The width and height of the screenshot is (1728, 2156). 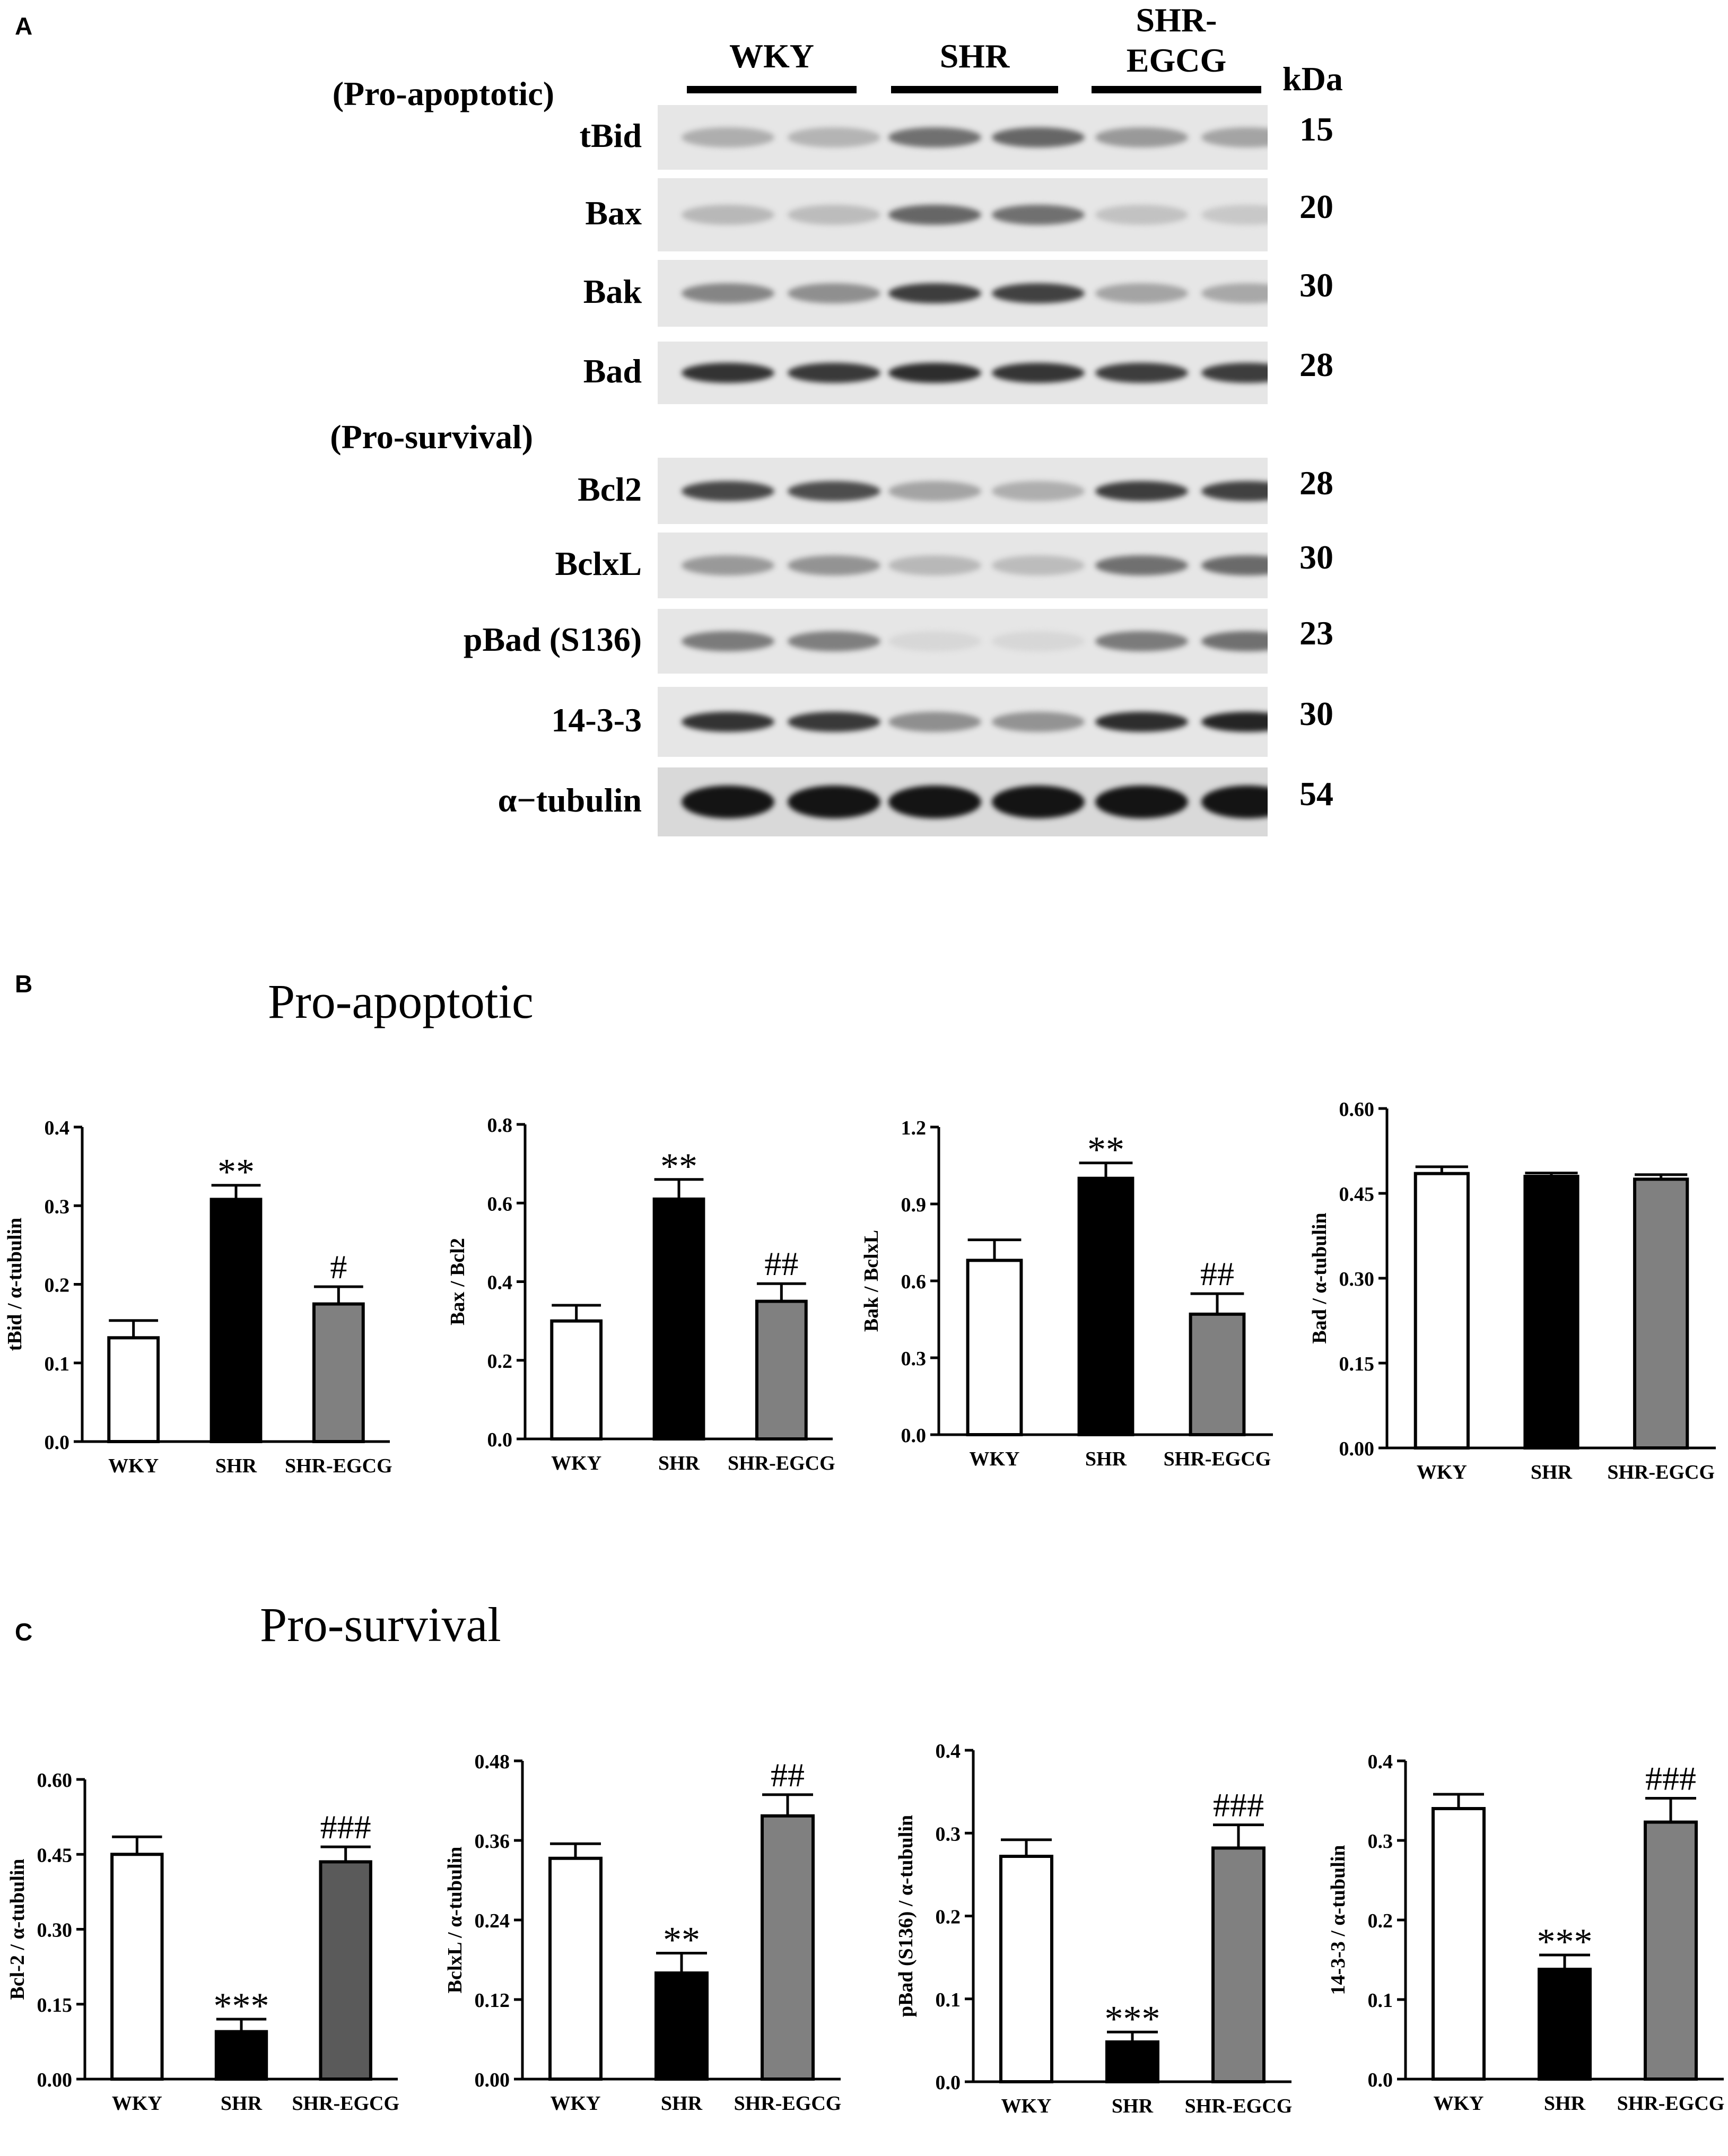 I want to click on blot-row-label: Bax, so click(x=613, y=213).